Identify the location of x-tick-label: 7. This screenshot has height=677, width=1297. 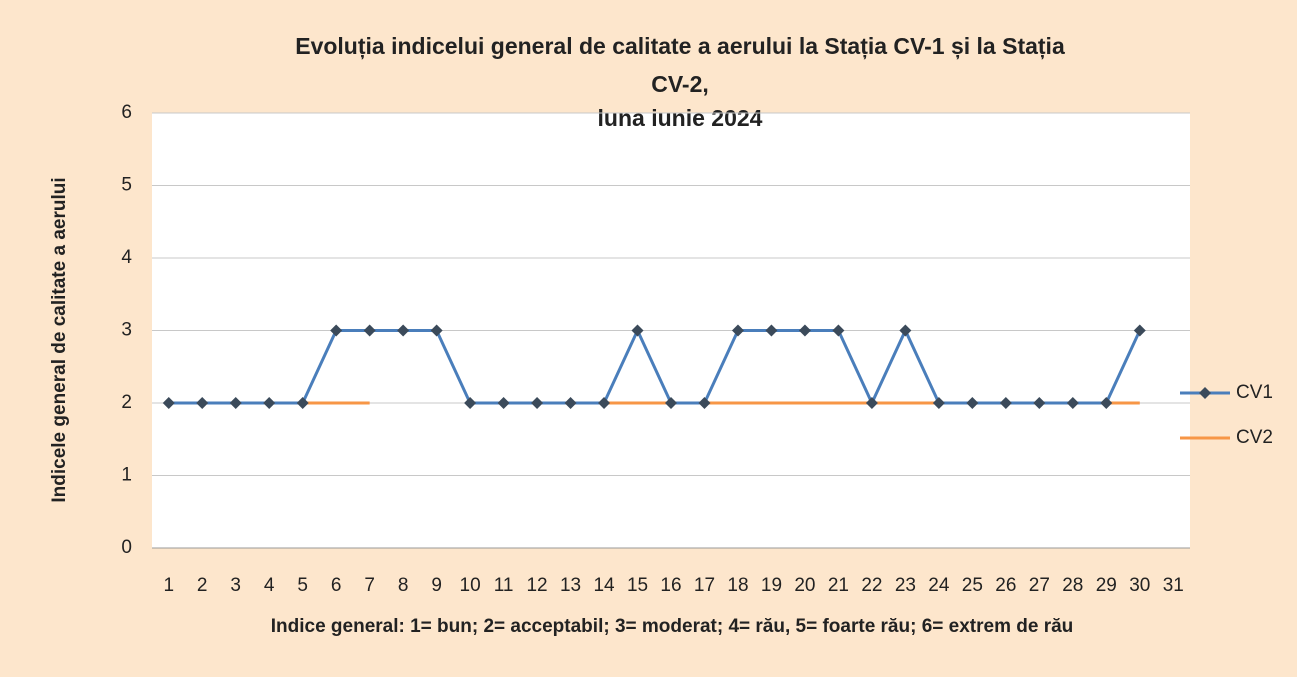
(369, 585).